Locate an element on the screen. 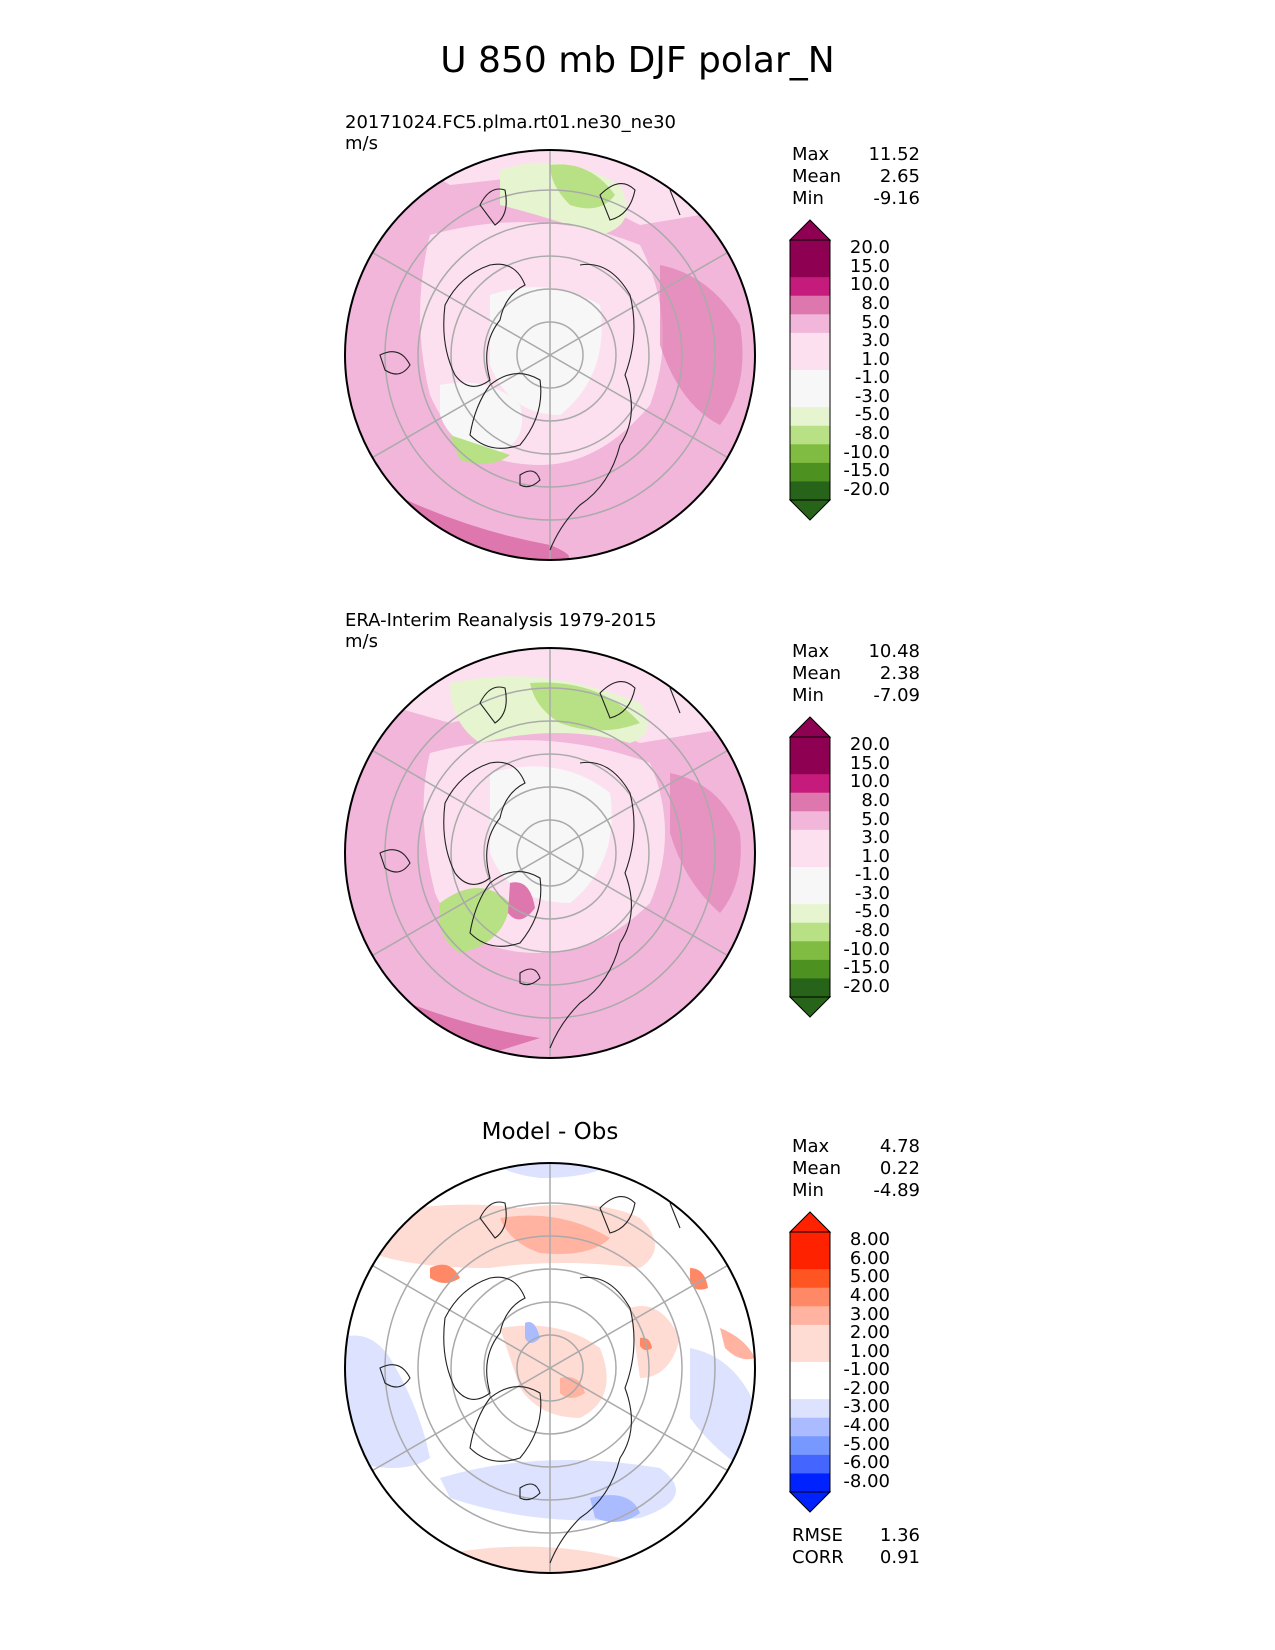 This screenshot has width=1275, height=1650. colorbar-extend-min is located at coordinates (810, 1502).